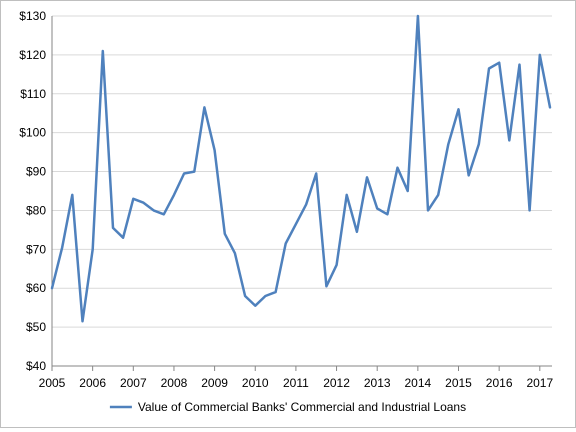  What do you see at coordinates (36, 210) in the screenshot?
I see `y-tick-label: $80` at bounding box center [36, 210].